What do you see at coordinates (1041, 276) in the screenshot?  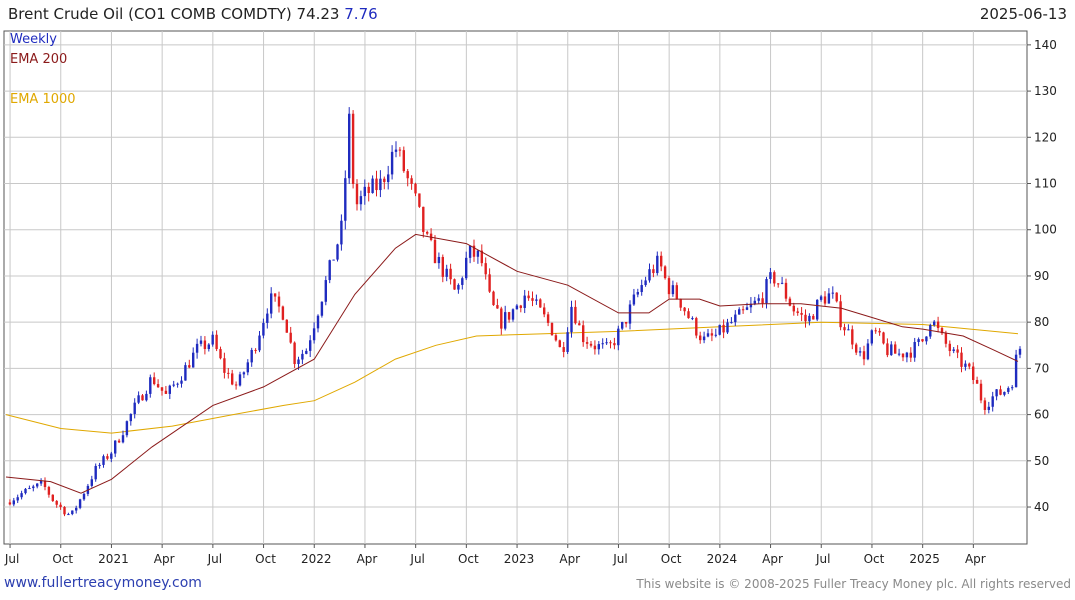 I see `y-tick-label: 90` at bounding box center [1041, 276].